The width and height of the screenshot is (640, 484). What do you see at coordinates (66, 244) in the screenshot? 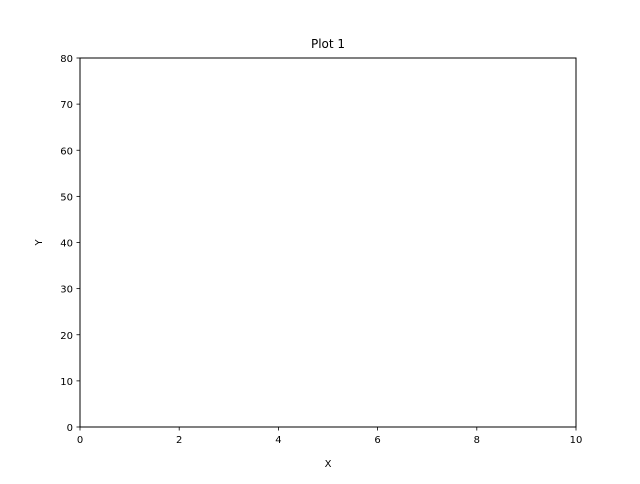
I see `y-tick-label: 40` at bounding box center [66, 244].